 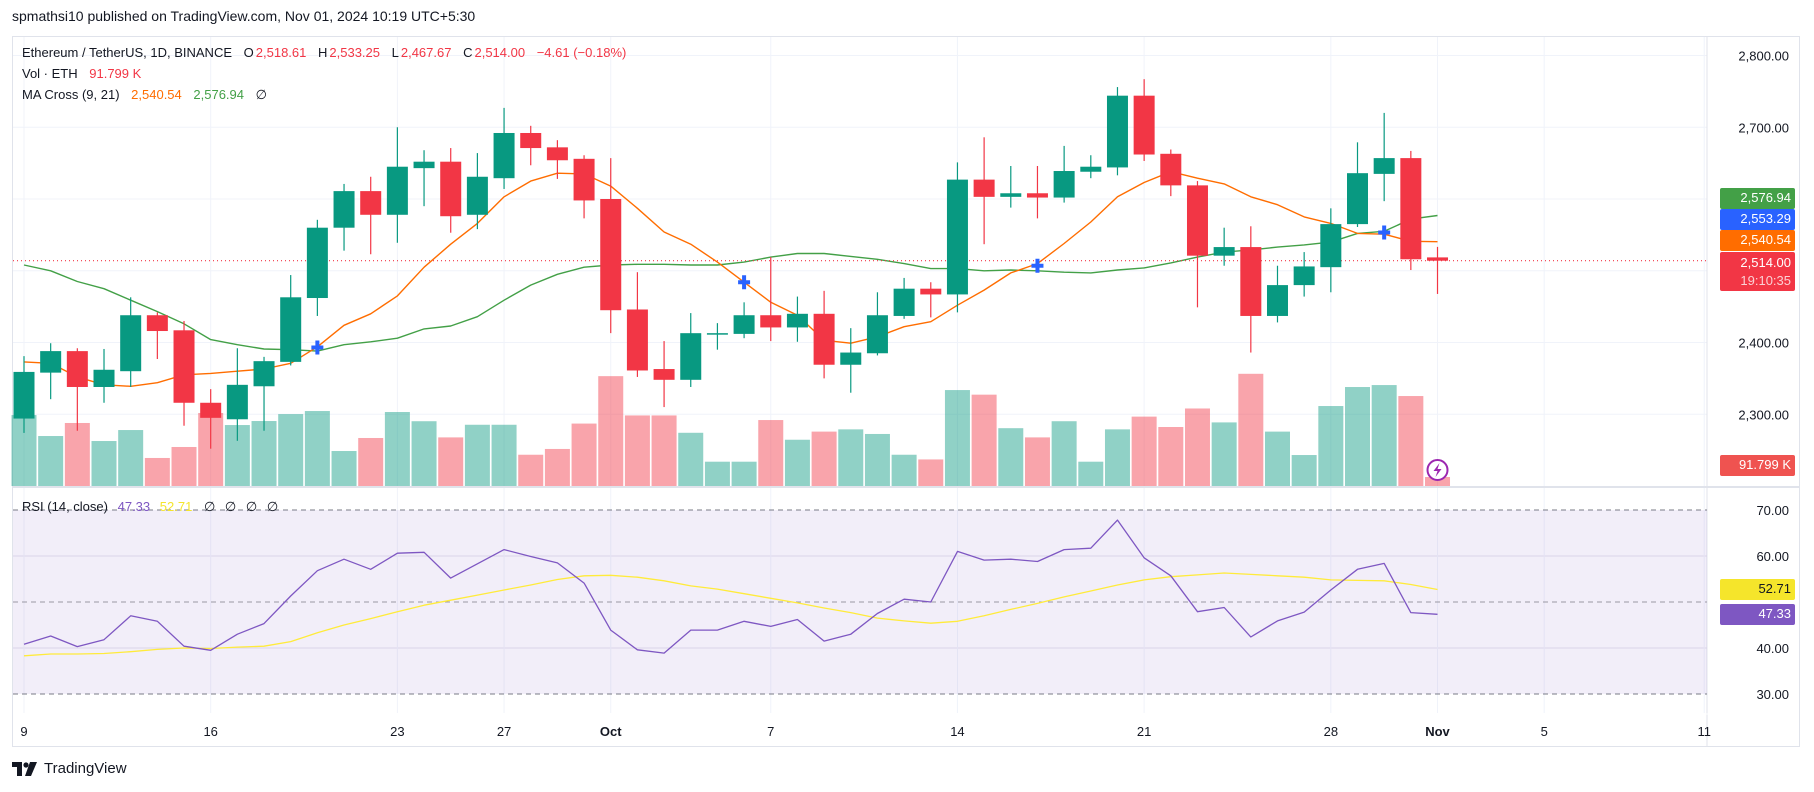 I want to click on ma-fast-value: 2,540.54, so click(x=156, y=94).